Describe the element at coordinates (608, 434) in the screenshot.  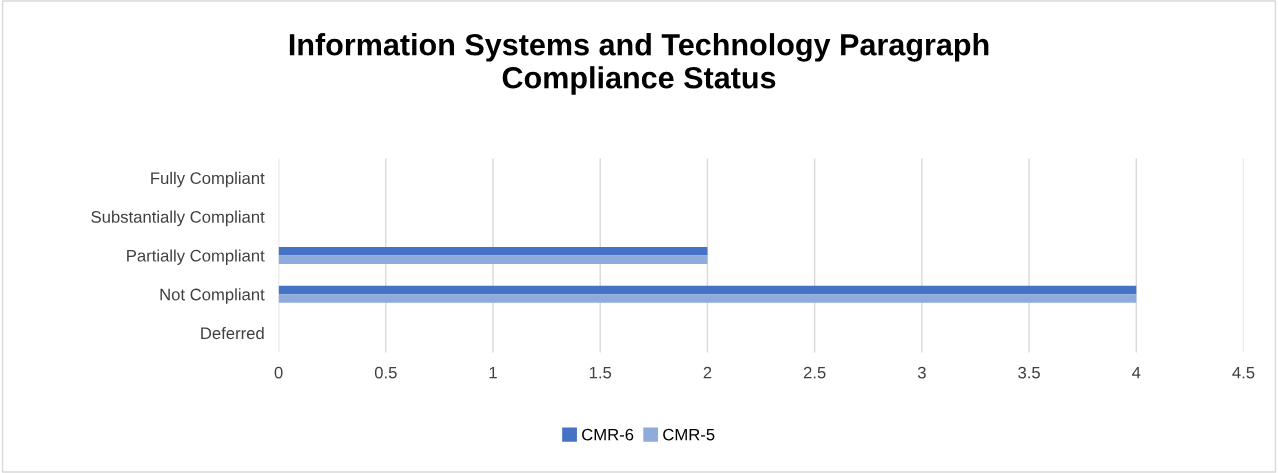
I see `legend-label: CMR-6` at that location.